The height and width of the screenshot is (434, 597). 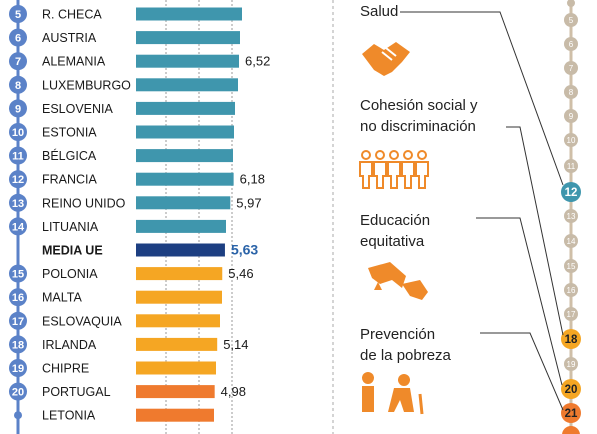 I want to click on elderly-people-icon, so click(x=393, y=393).